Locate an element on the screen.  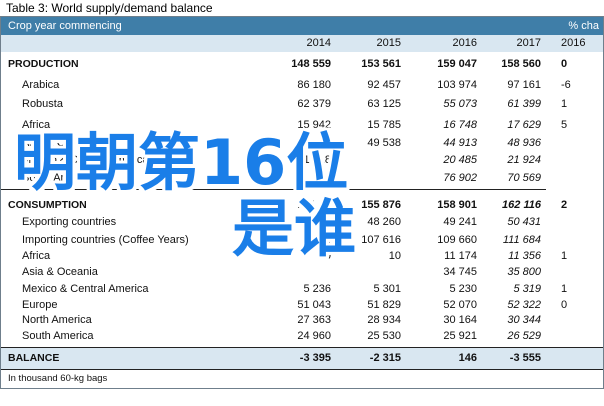
cell: 17 629 is located at coordinates (524, 125).